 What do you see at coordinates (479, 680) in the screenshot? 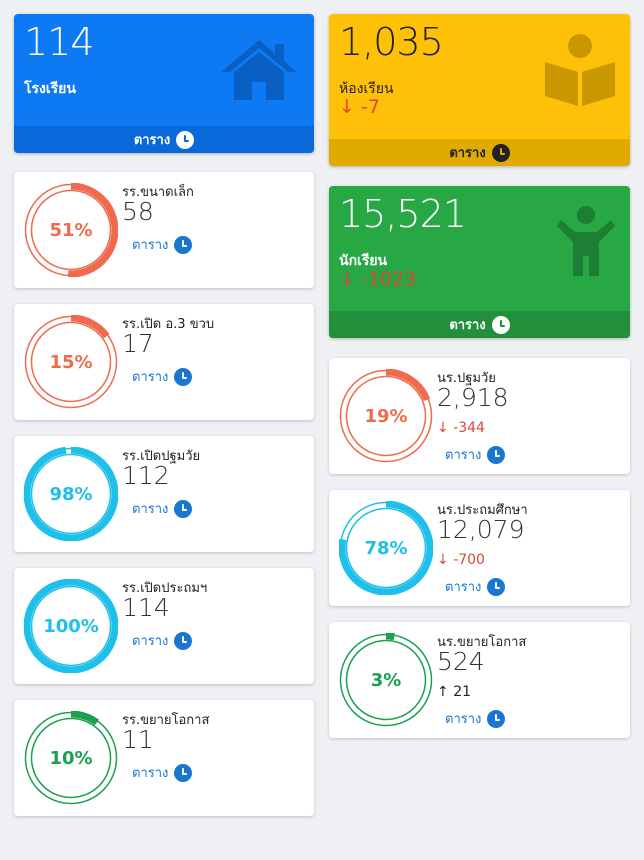
I see `stat-card: 3% นร.ขยายโอกาส 524 ↑ 21 ตาราง` at bounding box center [479, 680].